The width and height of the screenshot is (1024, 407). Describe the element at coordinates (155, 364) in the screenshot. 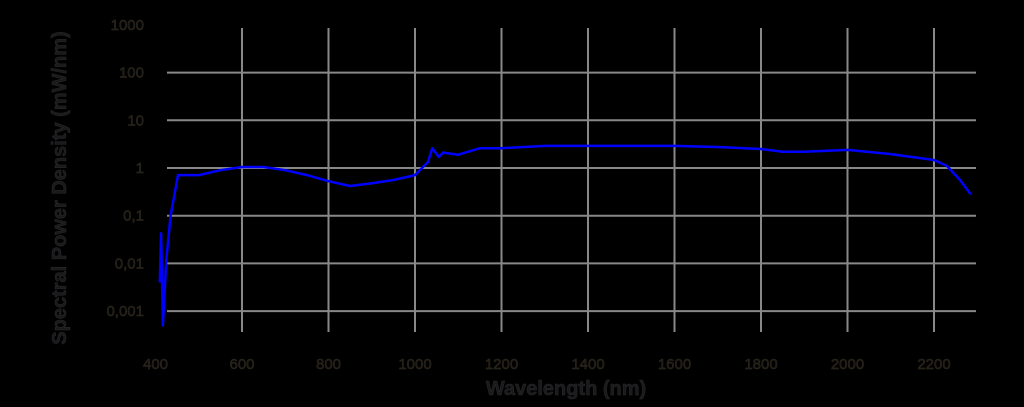

I see `x-tick-label: 400` at that location.